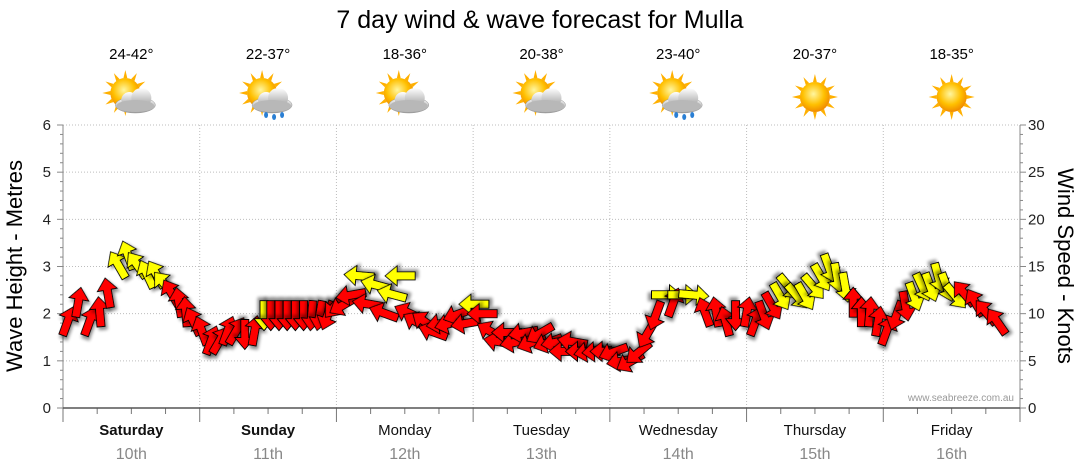 This screenshot has height=475, width=1080. What do you see at coordinates (815, 430) in the screenshot?
I see `day-name-label: Thursday` at bounding box center [815, 430].